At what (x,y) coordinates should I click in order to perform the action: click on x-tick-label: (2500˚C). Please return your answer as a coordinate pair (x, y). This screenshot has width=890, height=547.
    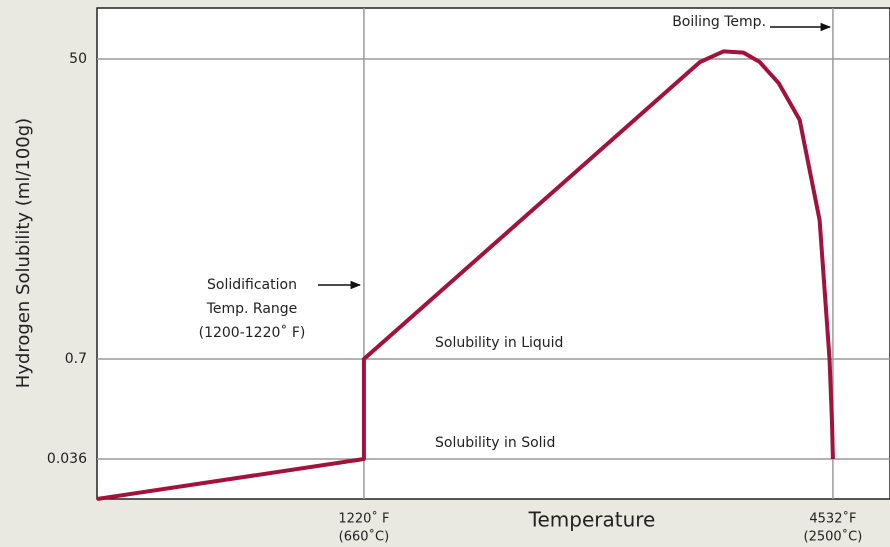
    Looking at the image, I should click on (833, 537).